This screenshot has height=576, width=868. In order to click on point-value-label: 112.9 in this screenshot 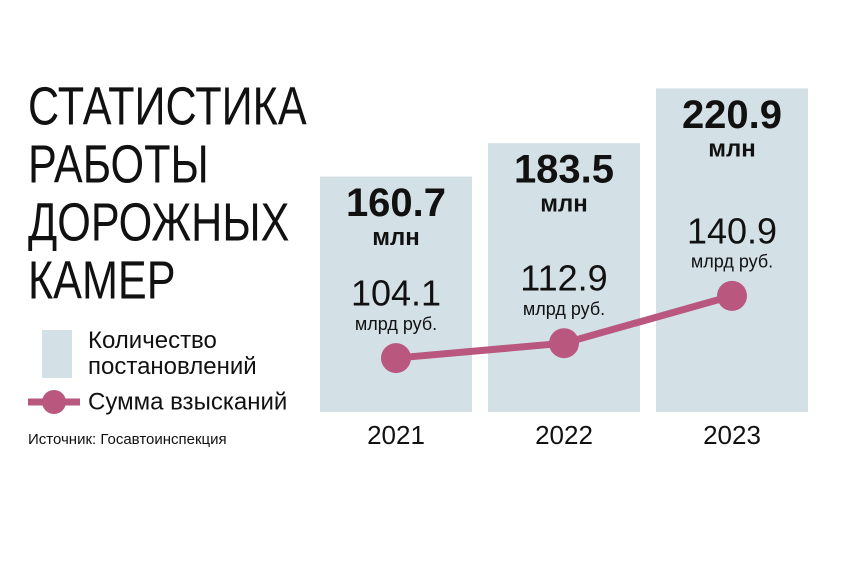, I will do `click(563, 278)`.